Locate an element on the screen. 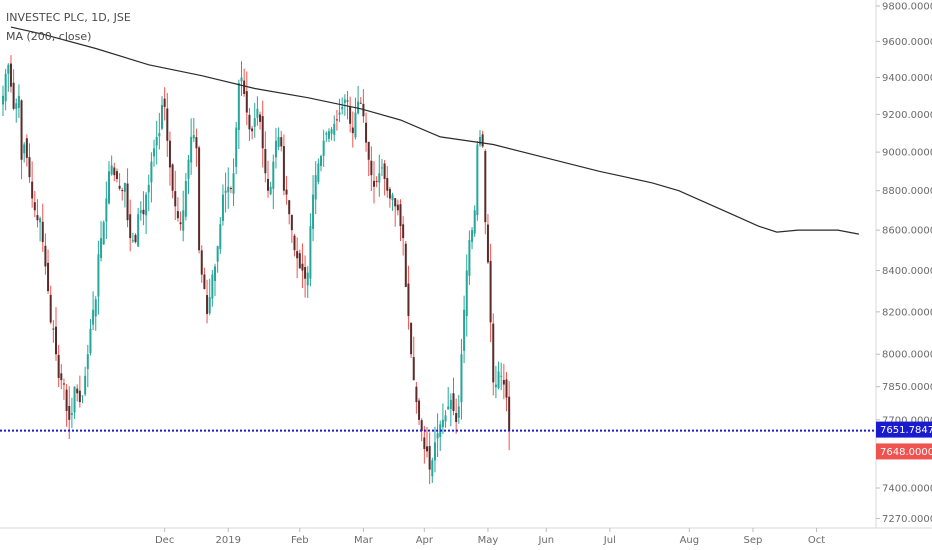 This screenshot has width=932, height=550. last-price-badge-bg is located at coordinates (904, 451).